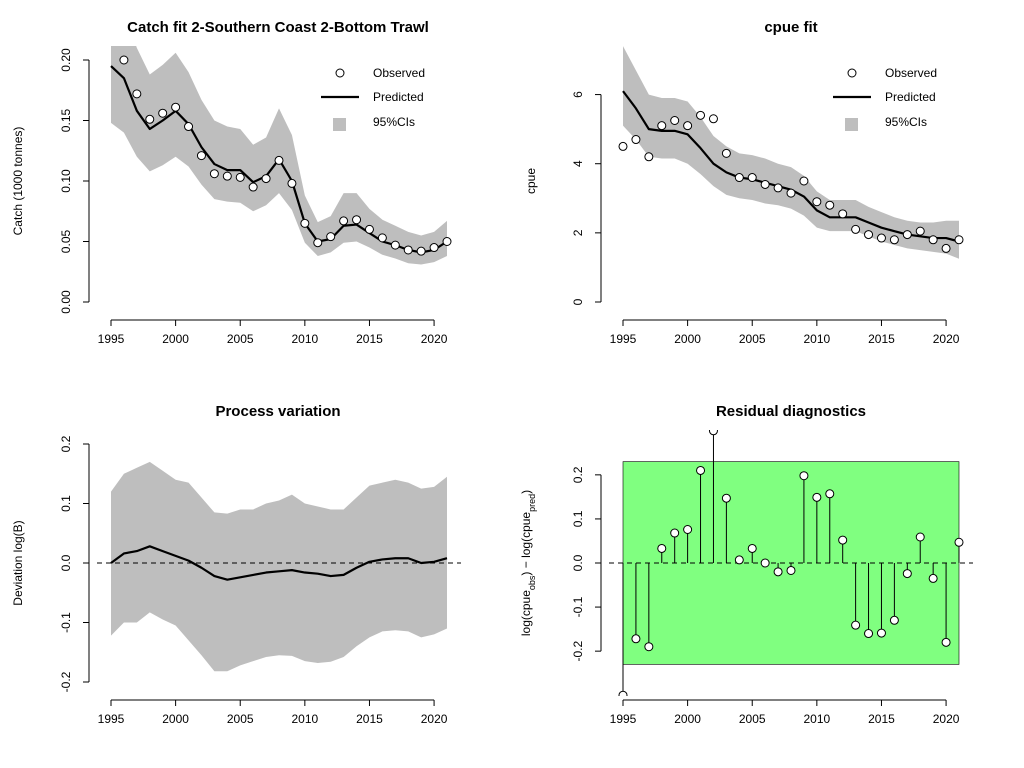  Describe the element at coordinates (790, 27) in the screenshot. I see `chart-title: cpue fit` at that location.